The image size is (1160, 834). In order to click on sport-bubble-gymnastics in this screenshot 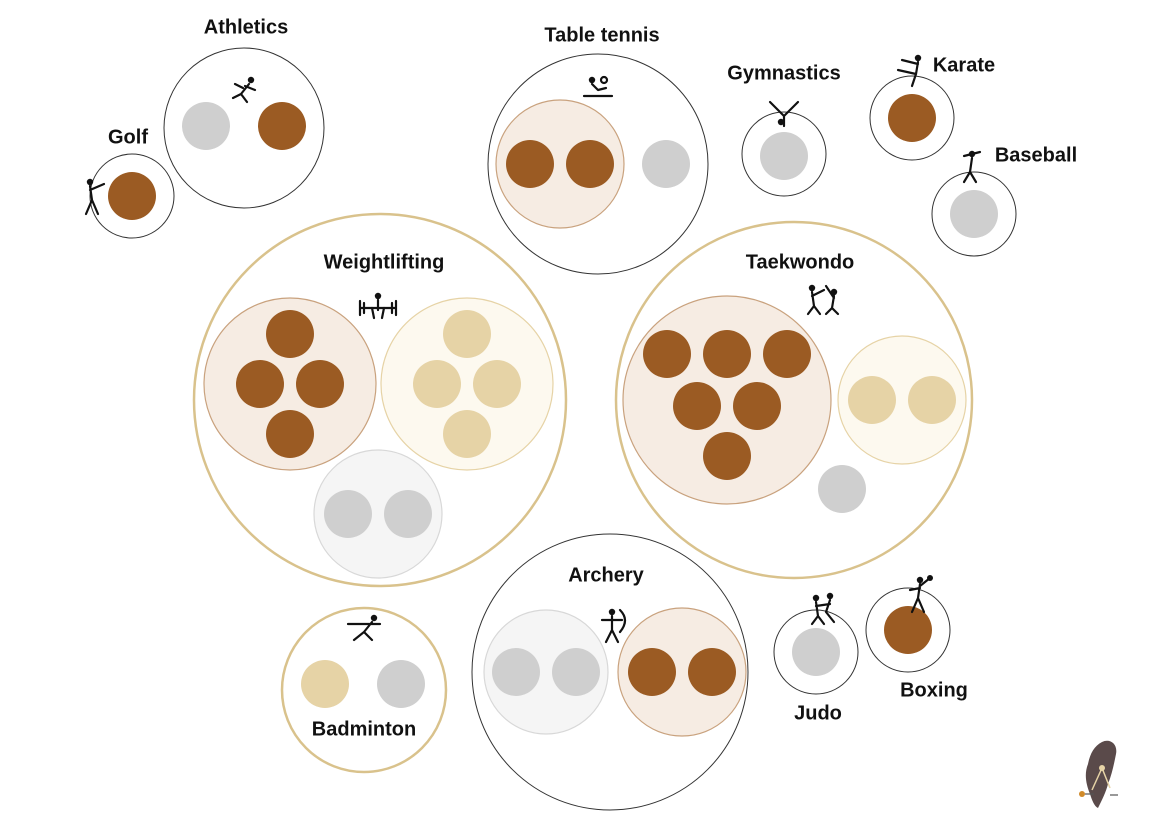, I will do `click(784, 154)`.